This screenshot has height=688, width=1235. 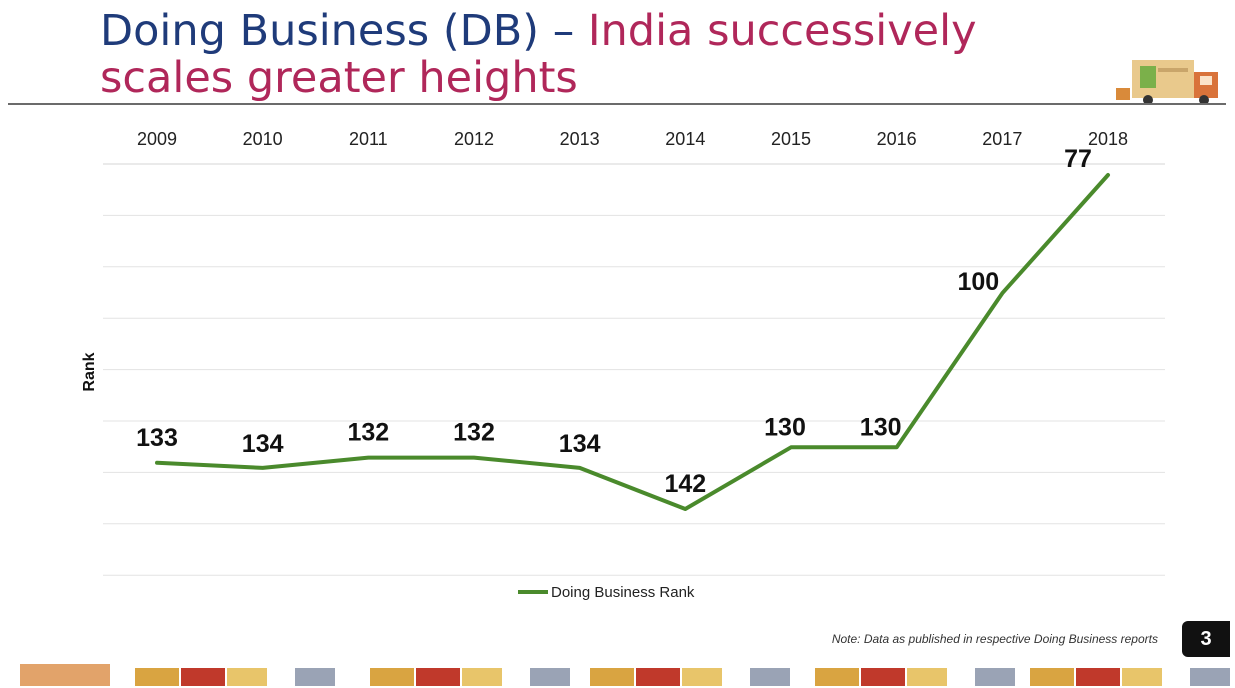 I want to click on title-part1: Doing Business (DB), so click(x=320, y=31).